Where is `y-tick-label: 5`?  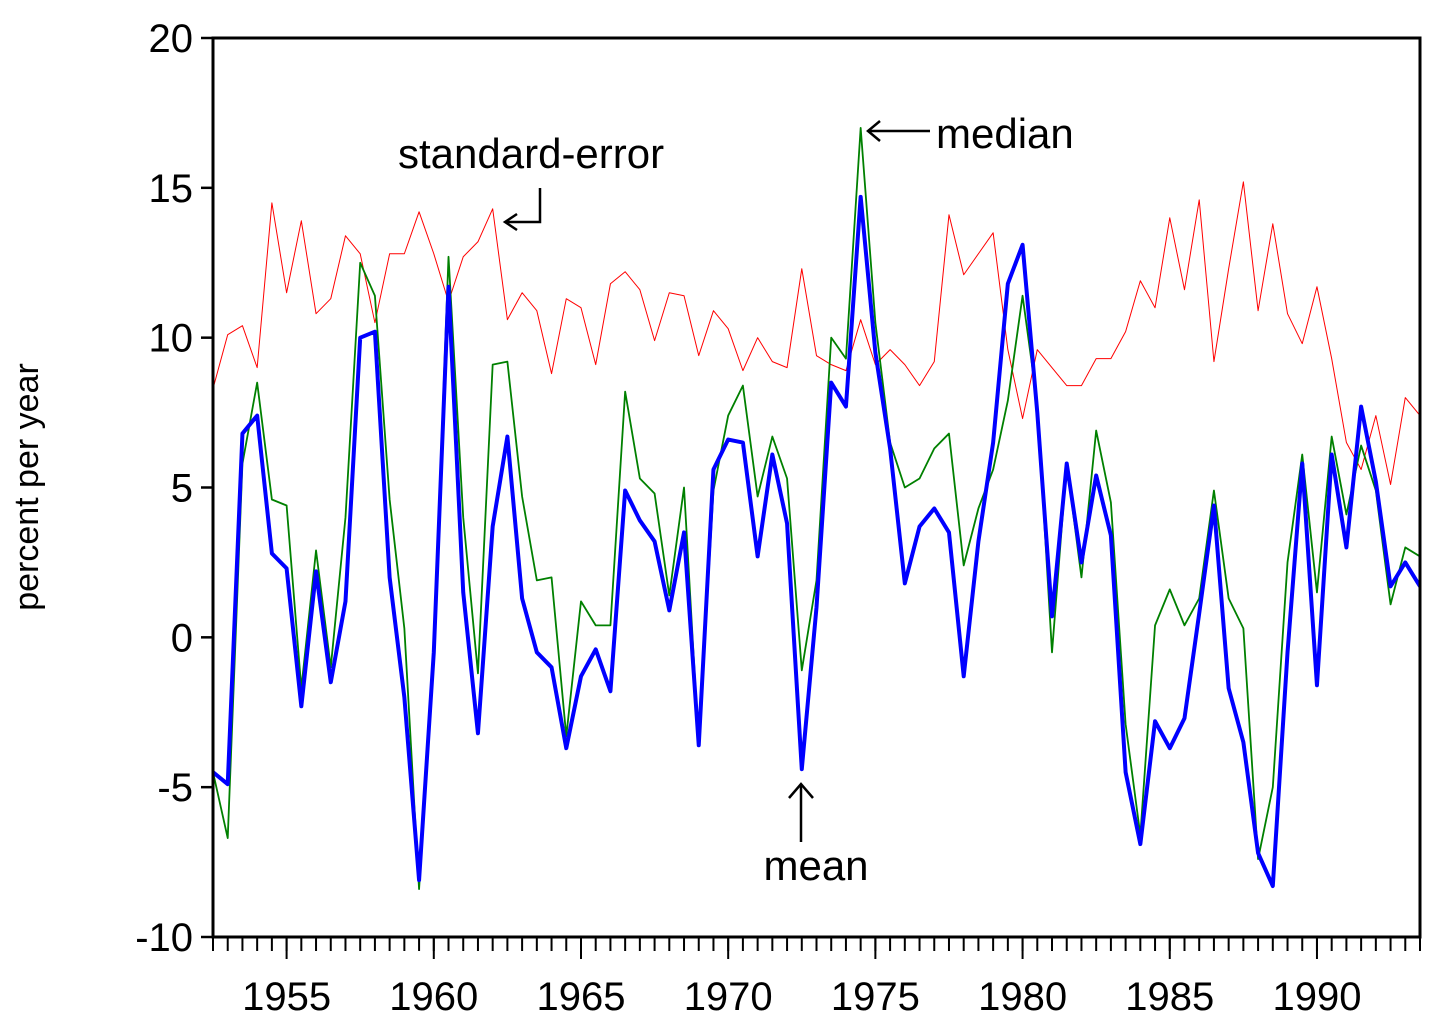 y-tick-label: 5 is located at coordinates (182, 489).